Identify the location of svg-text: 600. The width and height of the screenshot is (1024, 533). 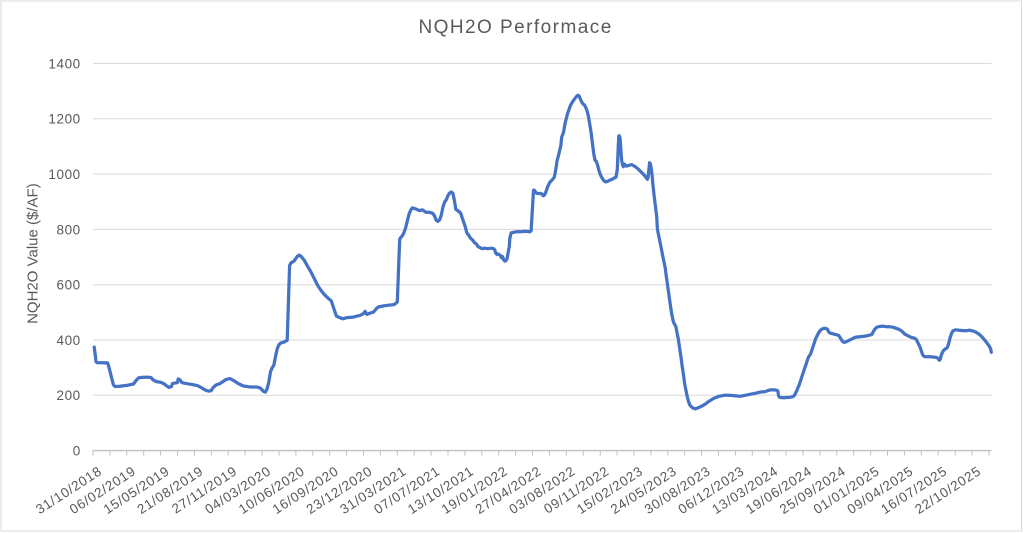
(68, 285).